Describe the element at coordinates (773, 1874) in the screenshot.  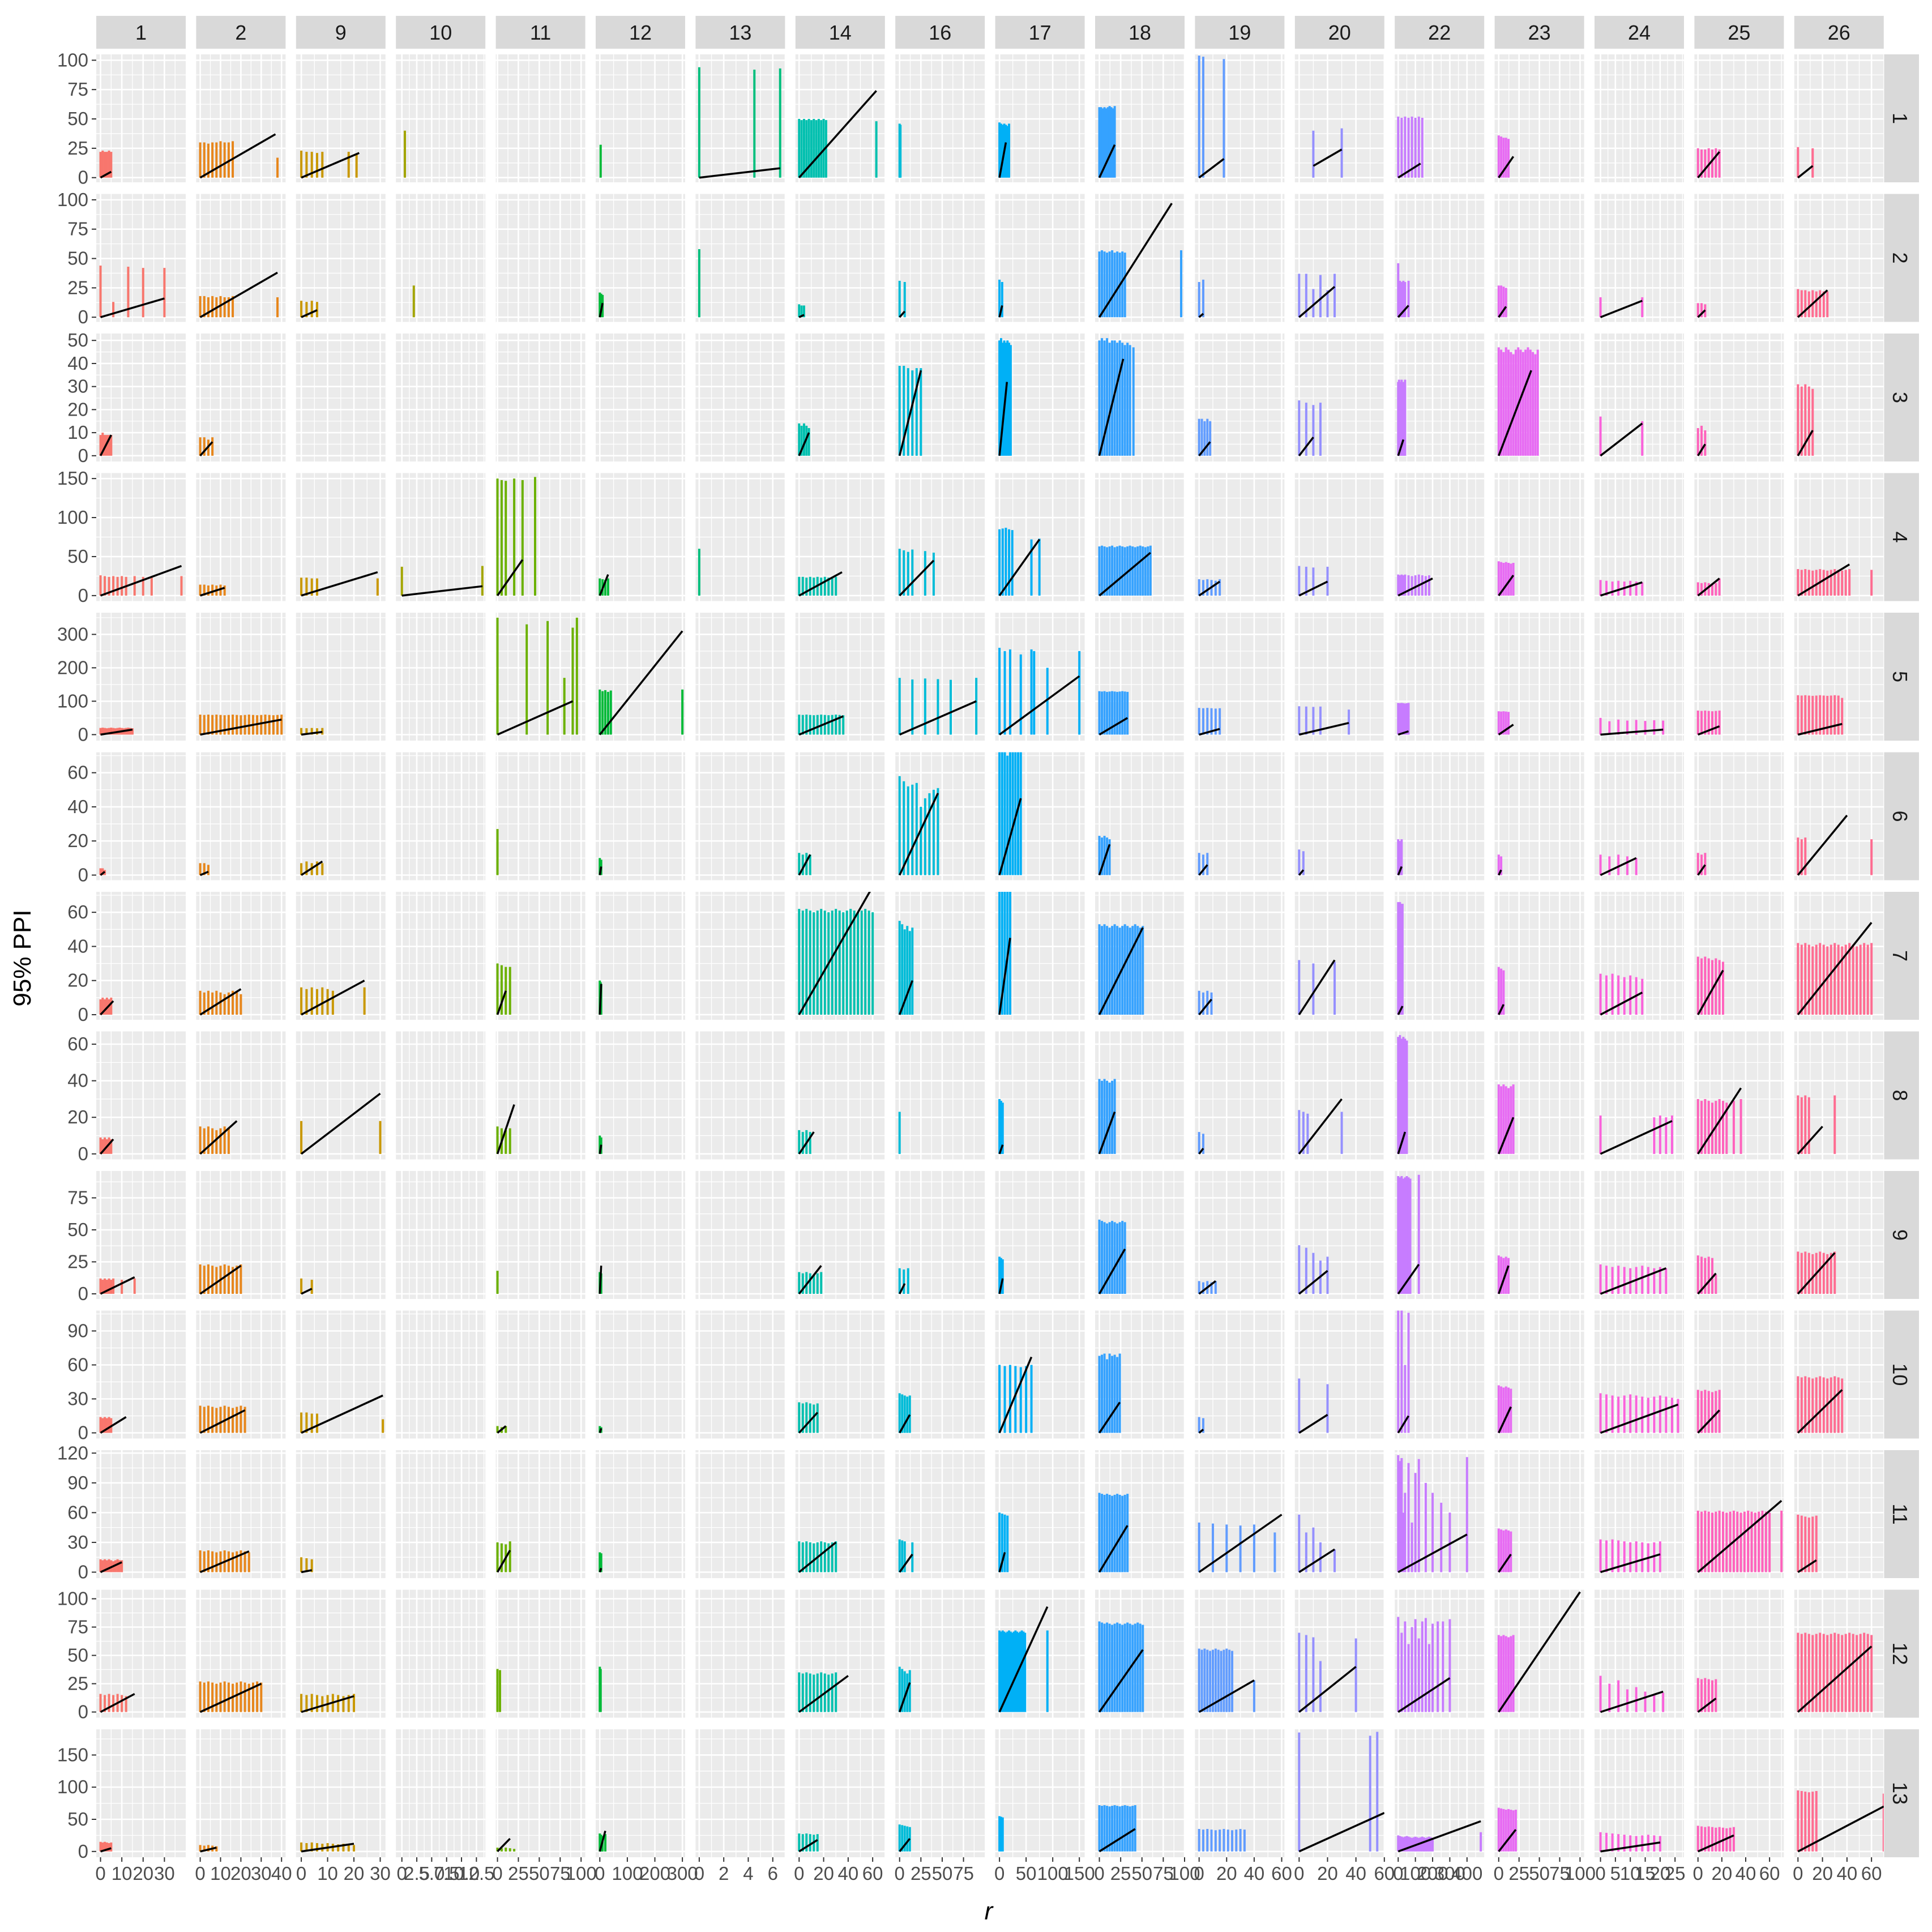
I see `x-tick-label: 6` at that location.